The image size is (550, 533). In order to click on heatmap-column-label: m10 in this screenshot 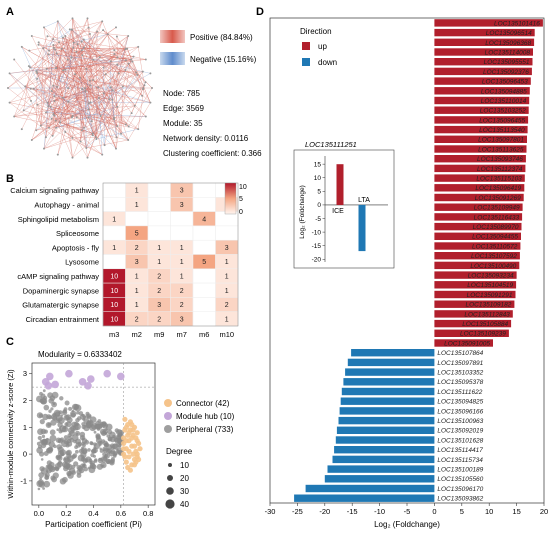, I will do `click(226, 334)`.